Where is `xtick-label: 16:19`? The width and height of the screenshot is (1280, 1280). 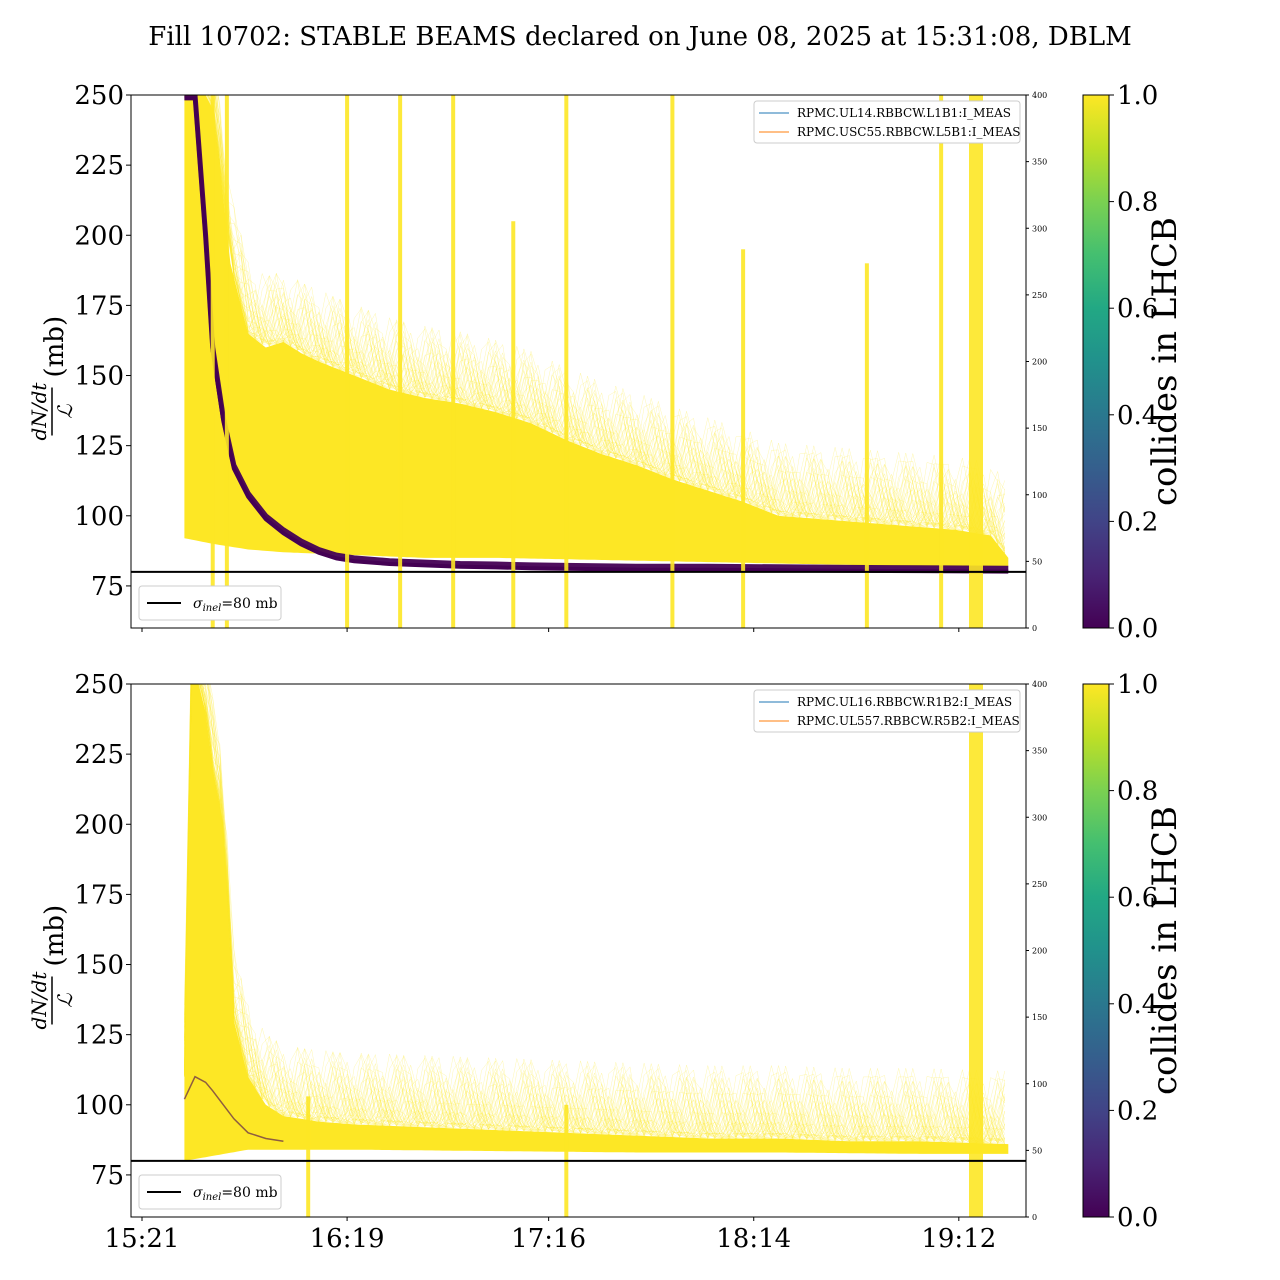 xtick-label: 16:19 is located at coordinates (347, 1239).